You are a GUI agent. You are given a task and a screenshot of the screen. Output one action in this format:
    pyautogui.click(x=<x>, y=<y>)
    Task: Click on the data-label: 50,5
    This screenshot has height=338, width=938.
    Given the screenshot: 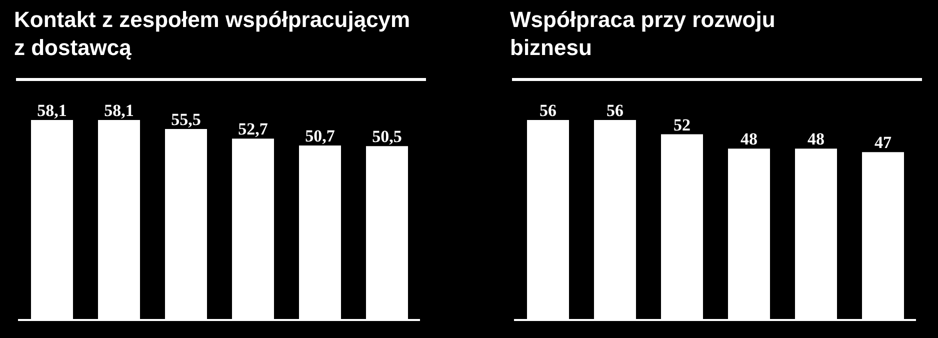 What is the action you would take?
    pyautogui.click(x=387, y=136)
    